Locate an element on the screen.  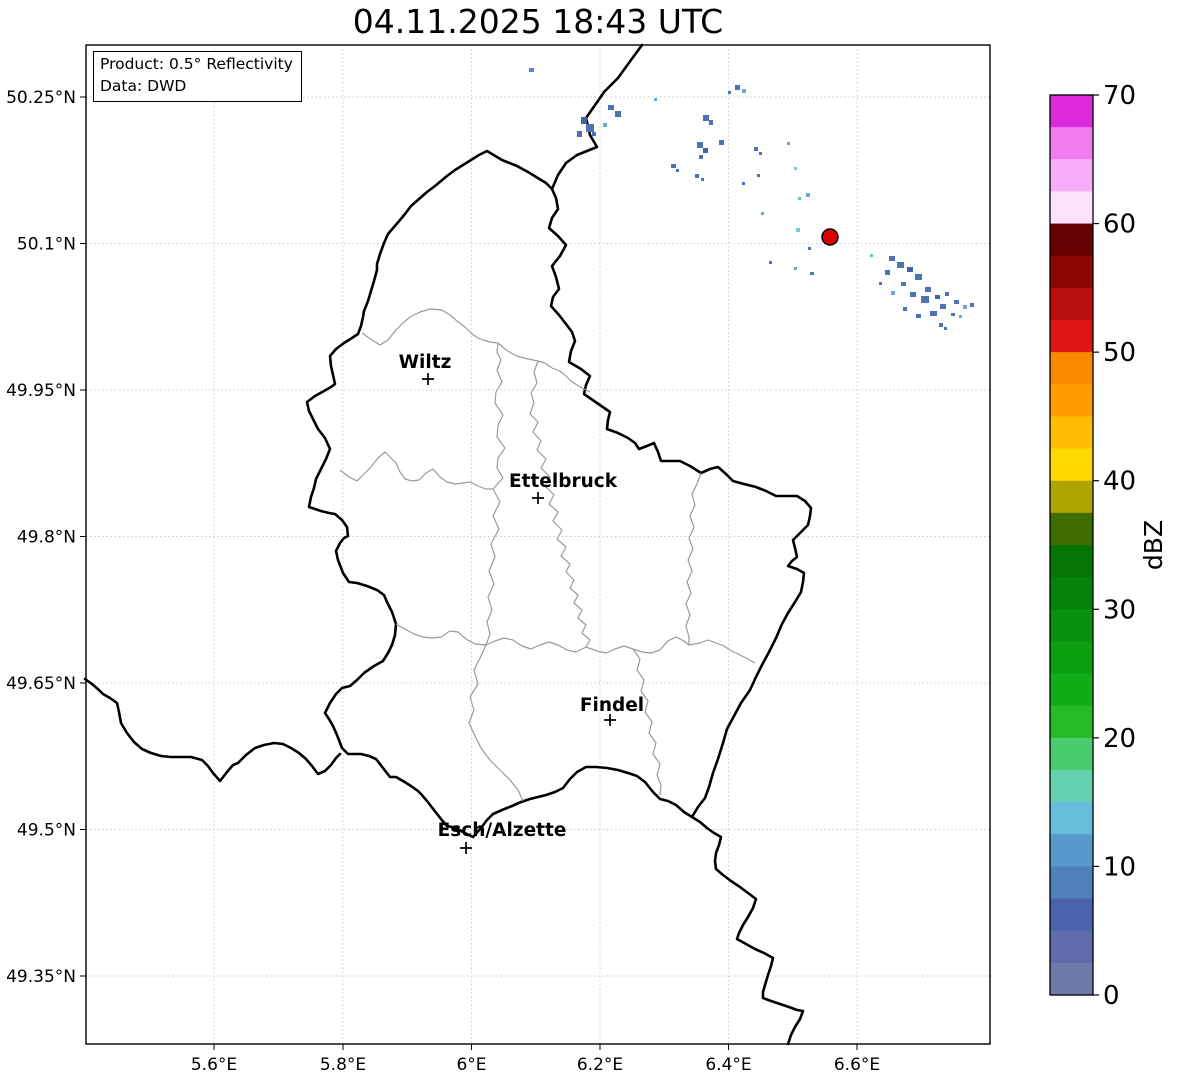
y-tick-label: 49.8°N is located at coordinates (46, 538).